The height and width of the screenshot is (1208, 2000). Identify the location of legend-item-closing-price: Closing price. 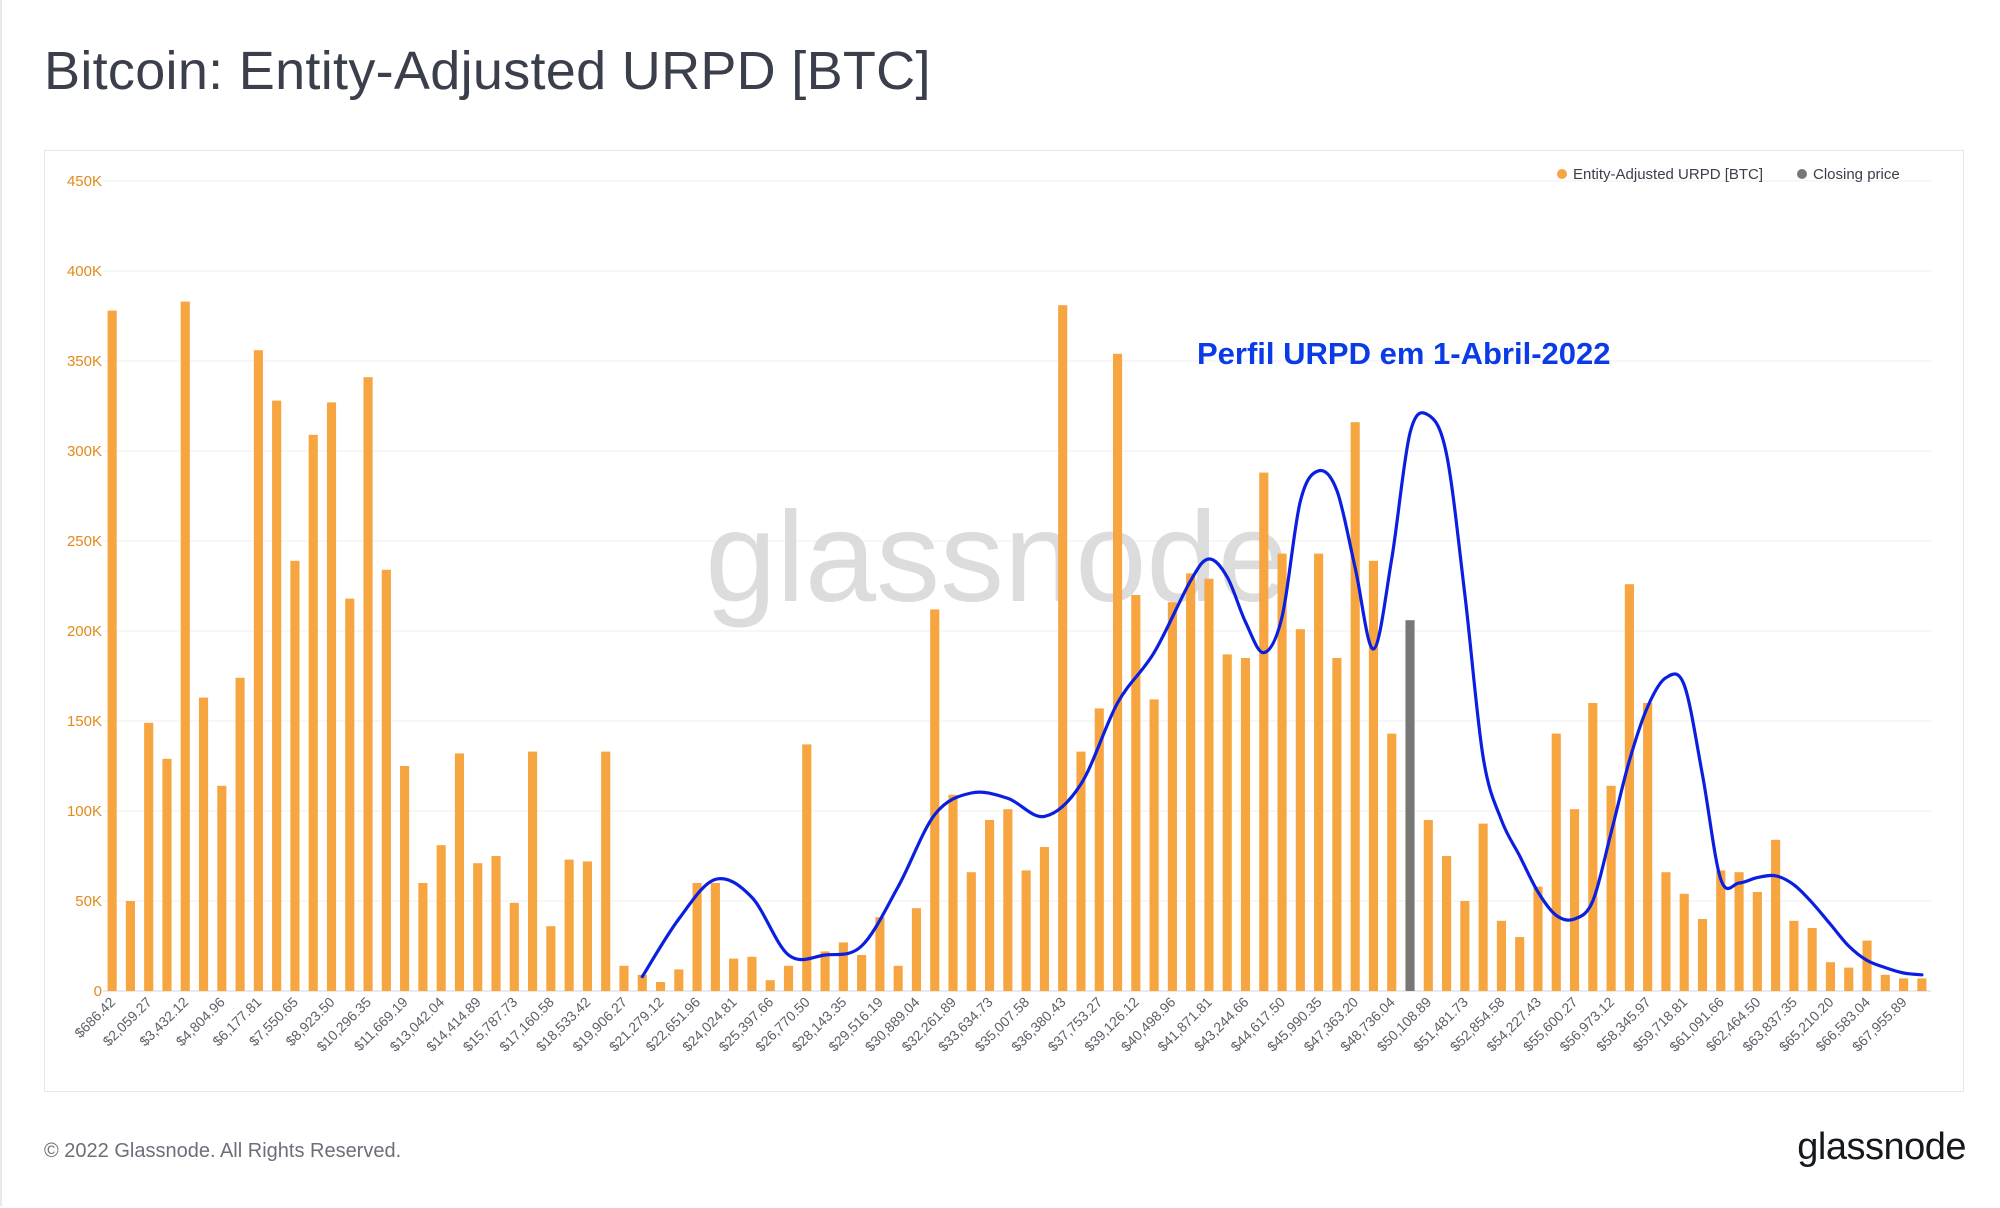
(1848, 174).